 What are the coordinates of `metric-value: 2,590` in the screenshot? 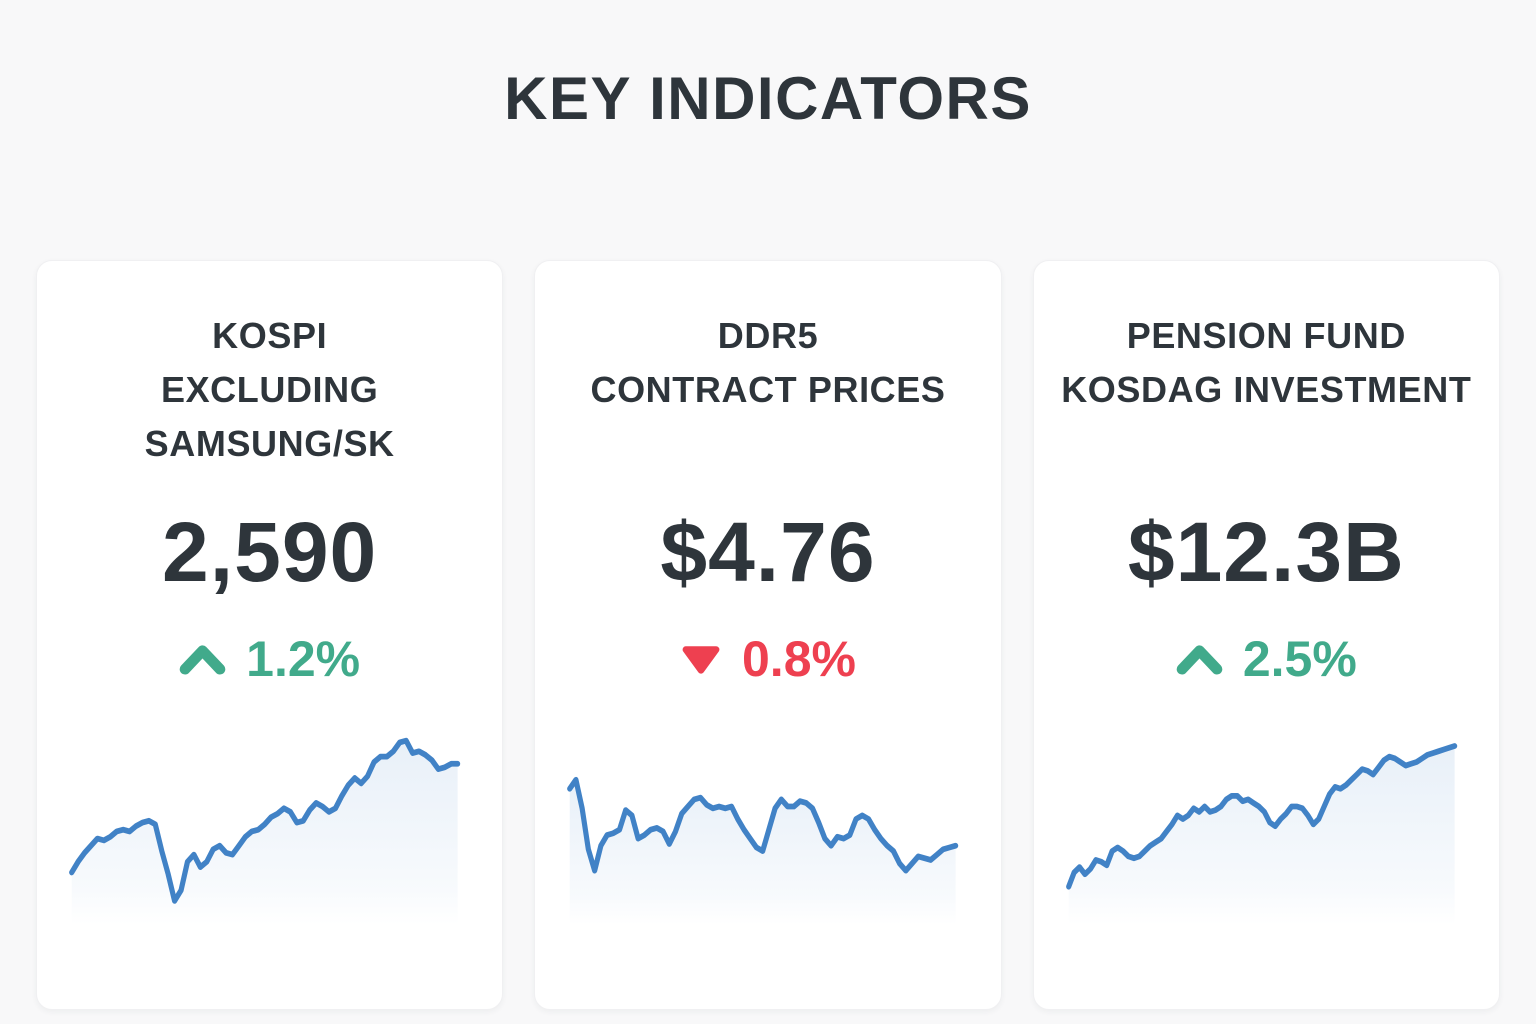 It's located at (270, 552).